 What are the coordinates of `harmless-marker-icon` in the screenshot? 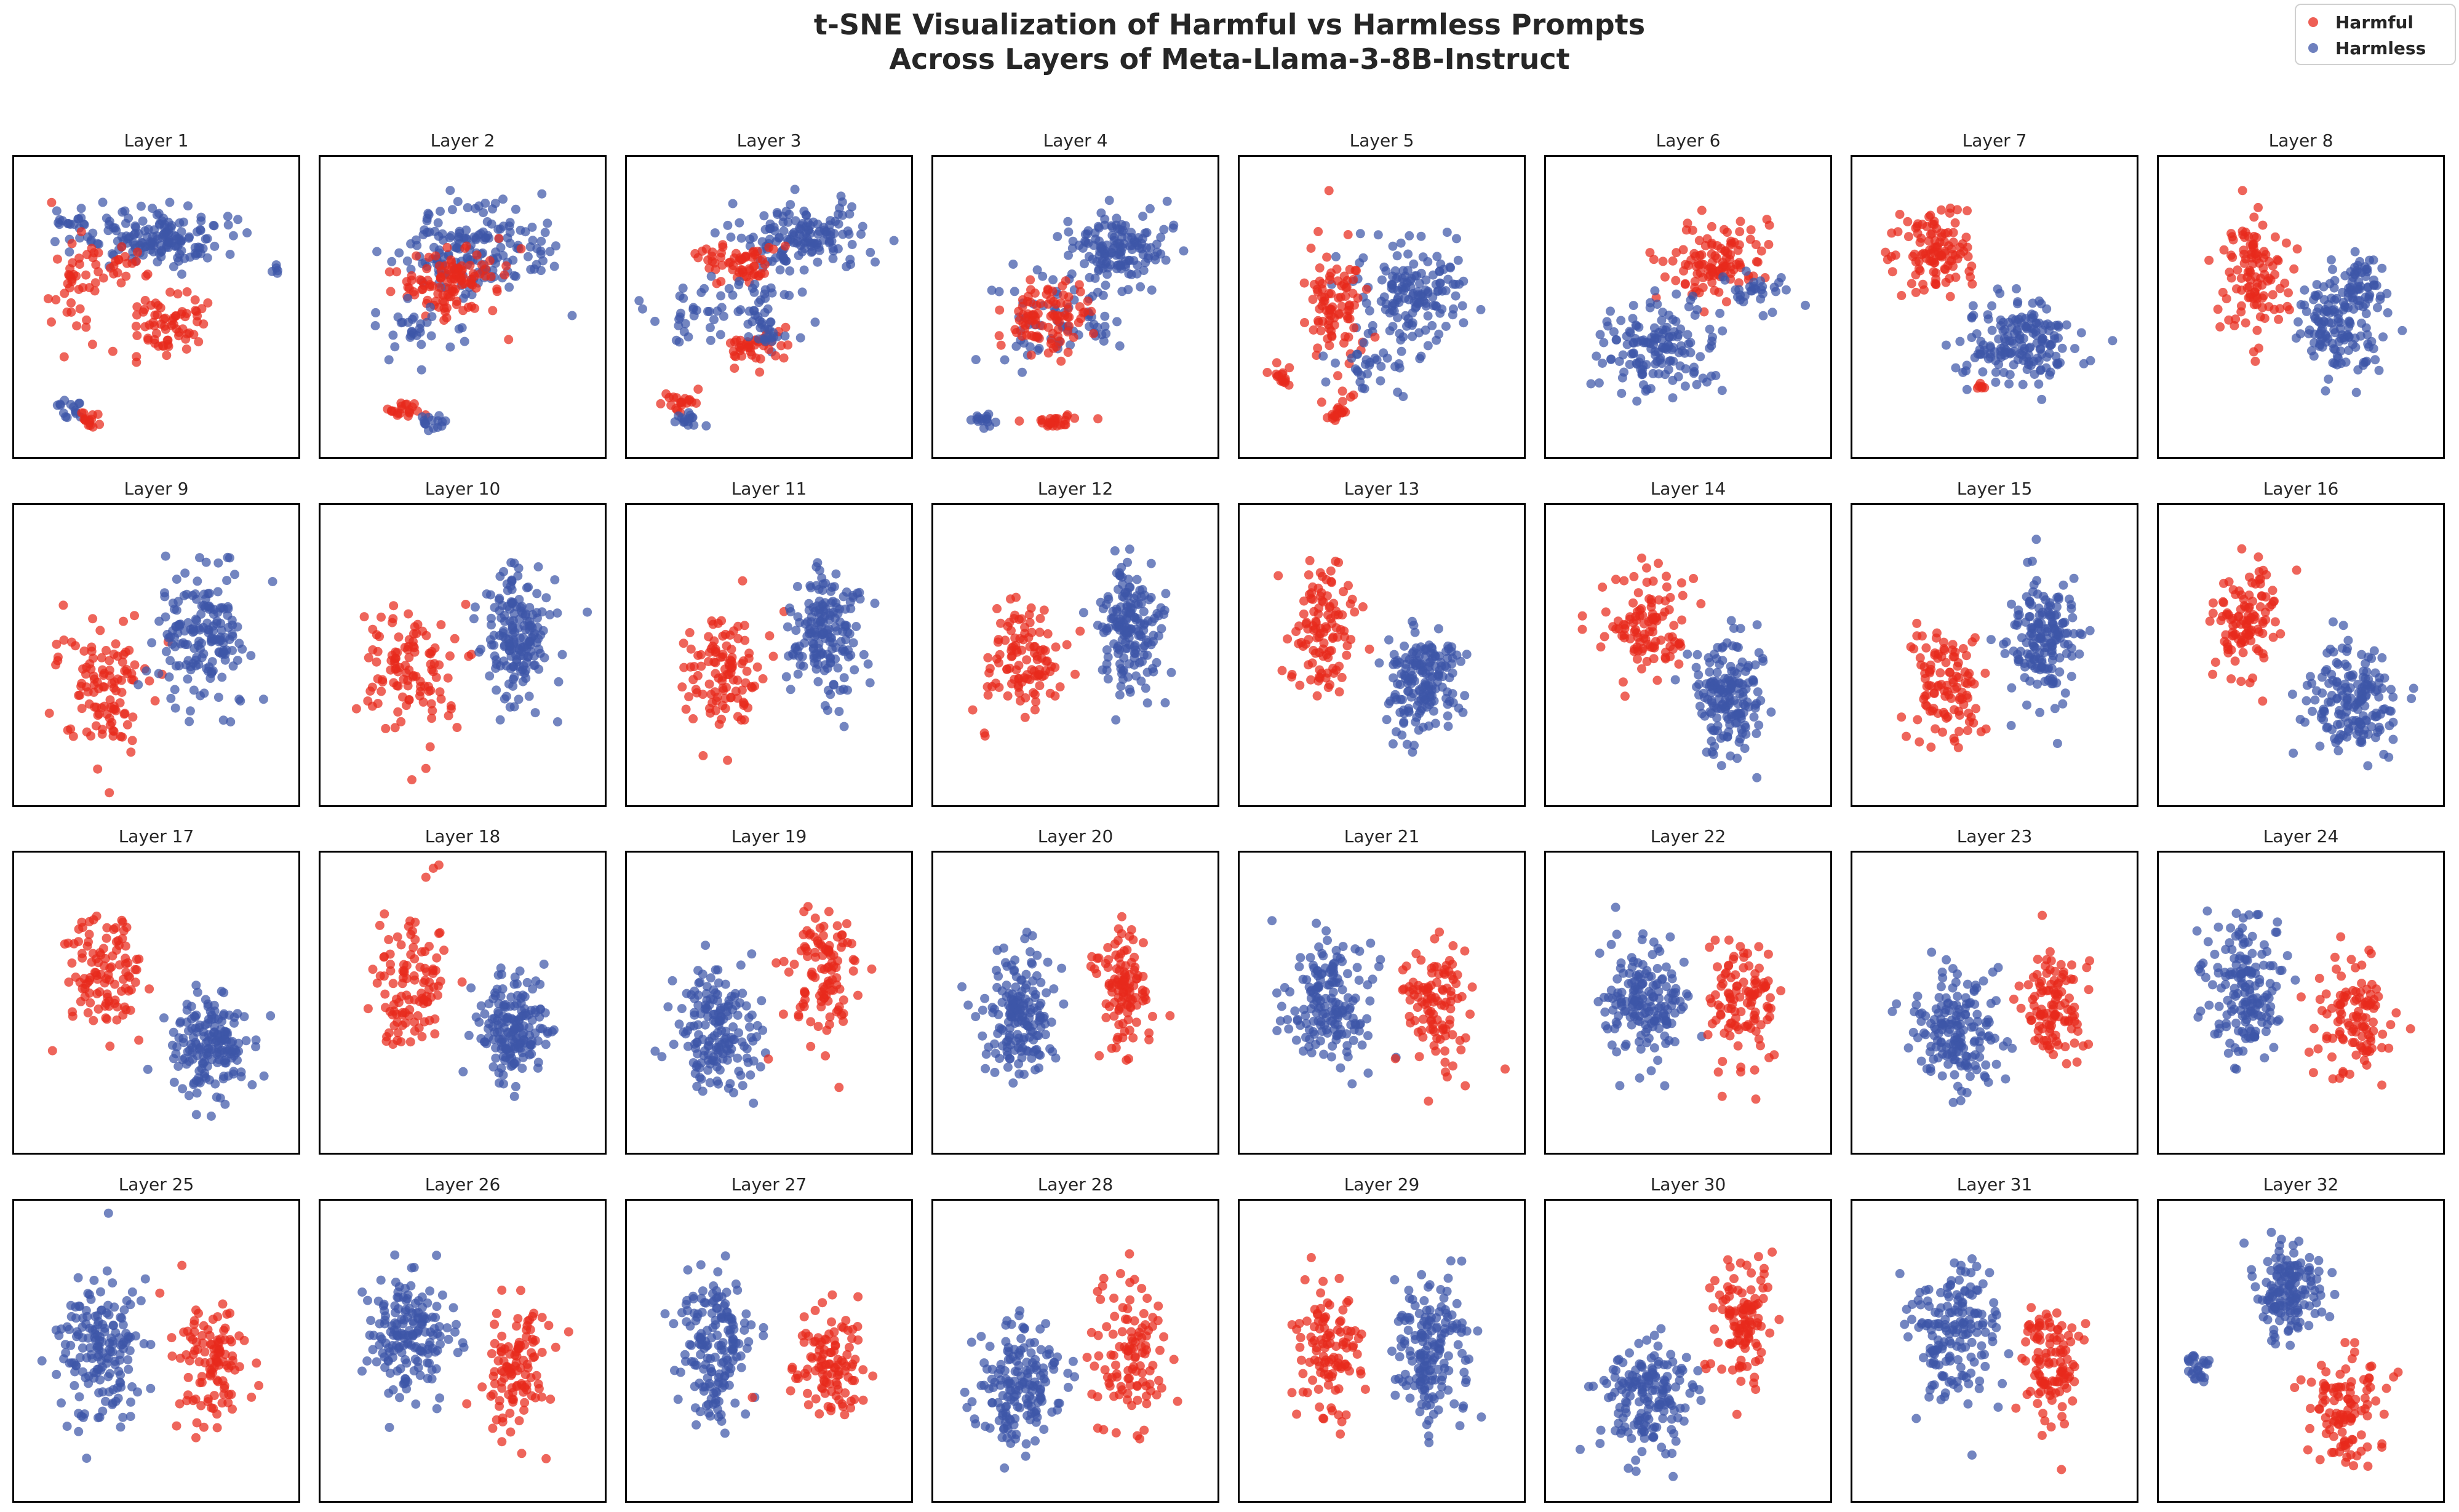 It's located at (2313, 48).